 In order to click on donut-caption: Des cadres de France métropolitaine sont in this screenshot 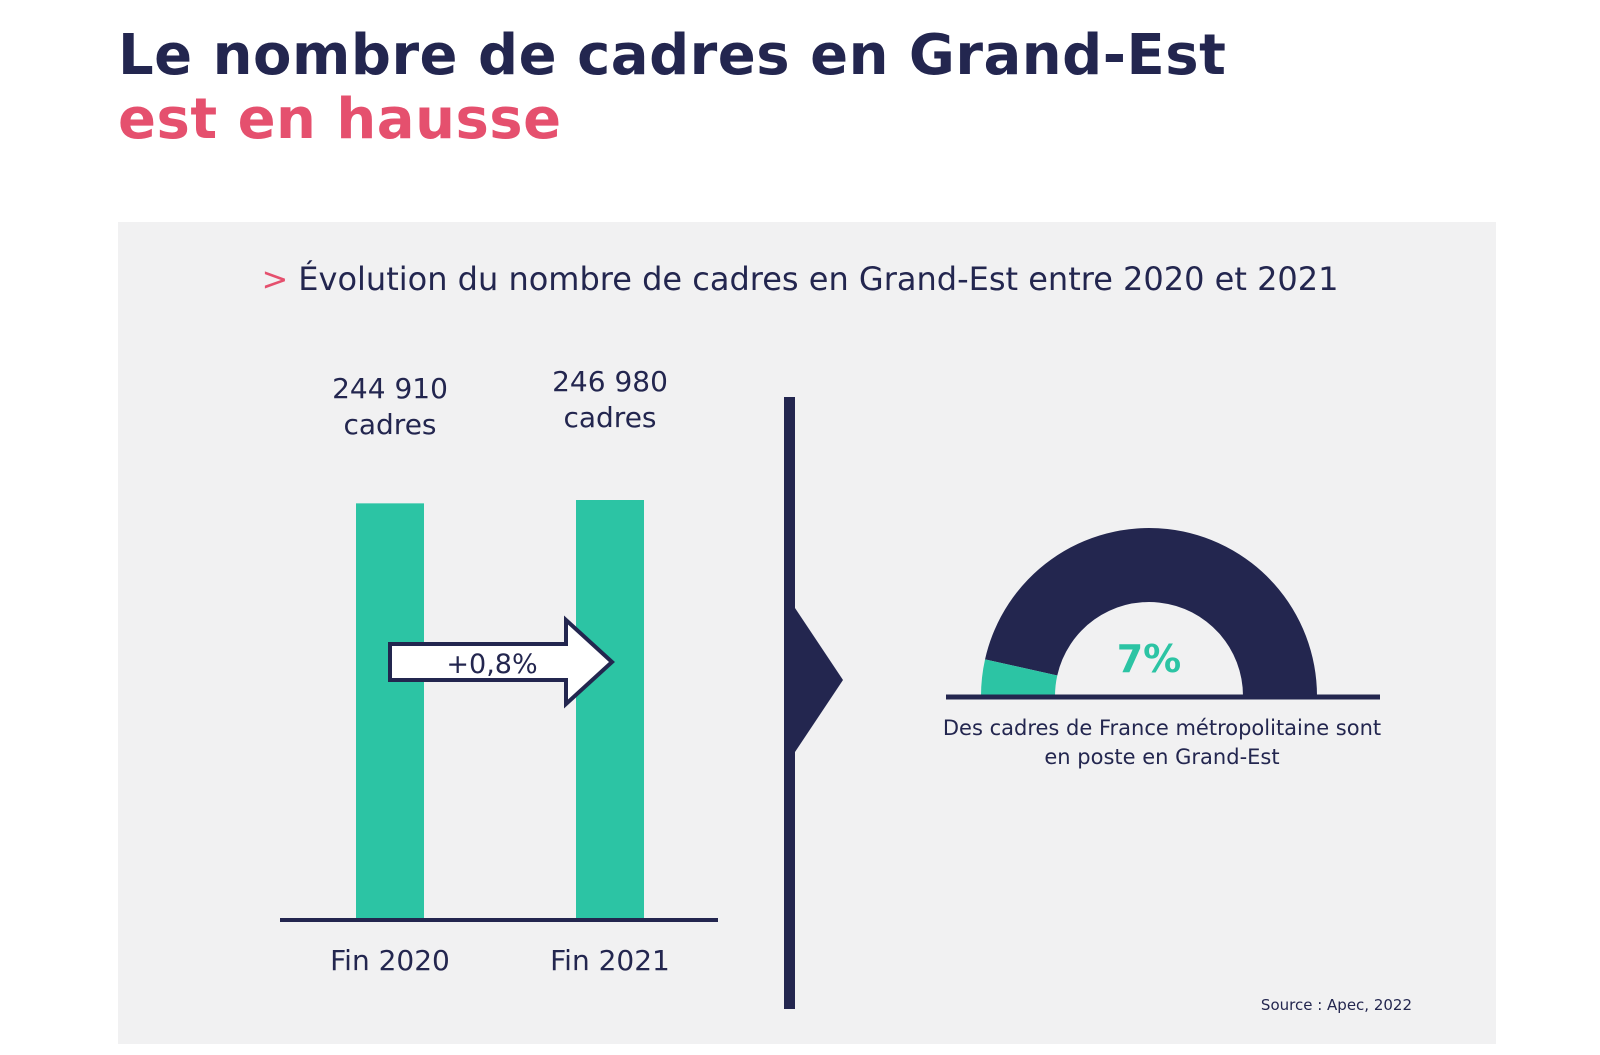, I will do `click(1162, 728)`.